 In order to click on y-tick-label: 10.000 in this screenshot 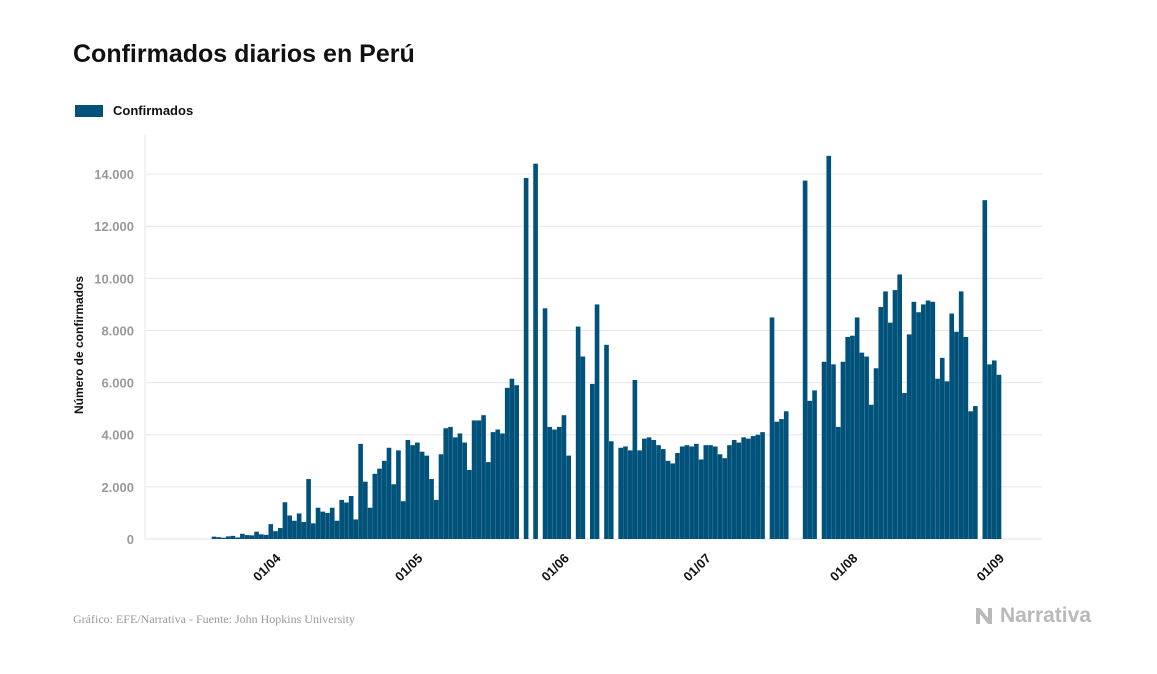, I will do `click(114, 278)`.